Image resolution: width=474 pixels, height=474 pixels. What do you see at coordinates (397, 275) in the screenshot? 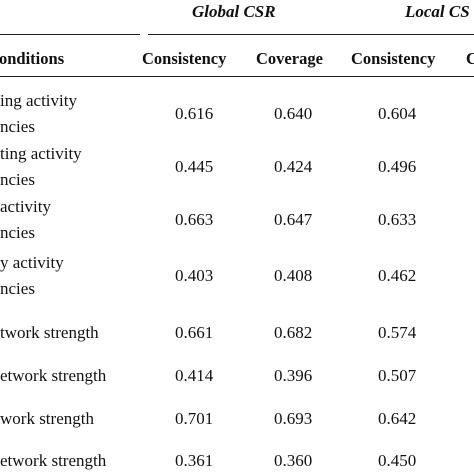
I see `cell-local-consistency: 0.462` at bounding box center [397, 275].